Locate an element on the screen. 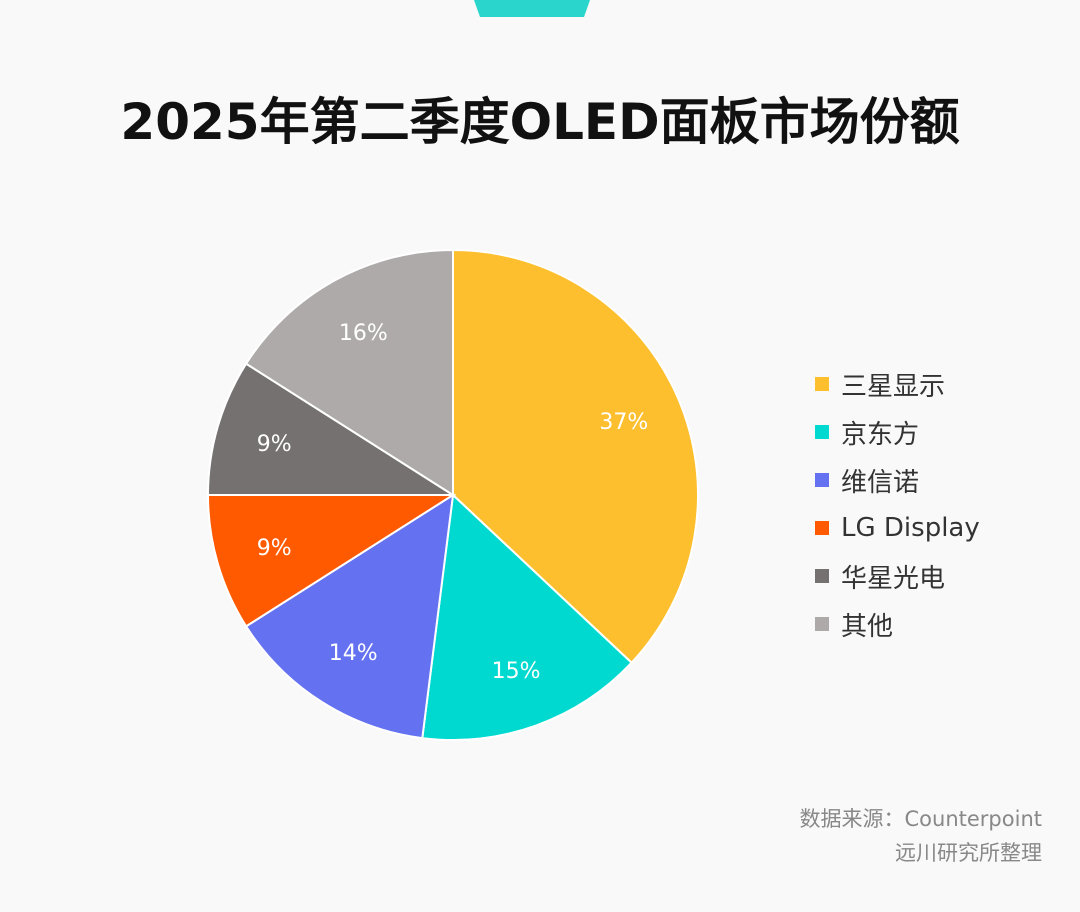 Image resolution: width=1080 pixels, height=912 pixels. data-label: 37% is located at coordinates (623, 422).